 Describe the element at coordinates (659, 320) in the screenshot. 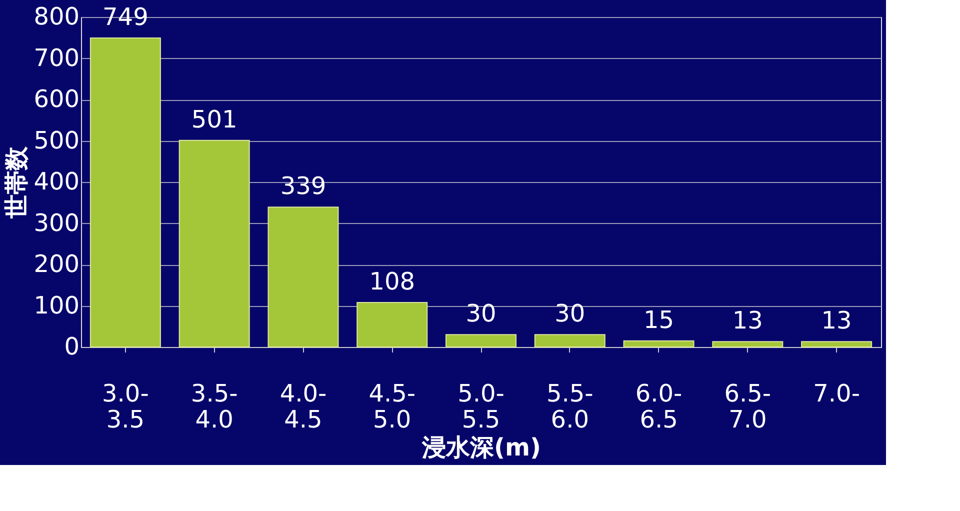

I see `data-label: 15` at that location.